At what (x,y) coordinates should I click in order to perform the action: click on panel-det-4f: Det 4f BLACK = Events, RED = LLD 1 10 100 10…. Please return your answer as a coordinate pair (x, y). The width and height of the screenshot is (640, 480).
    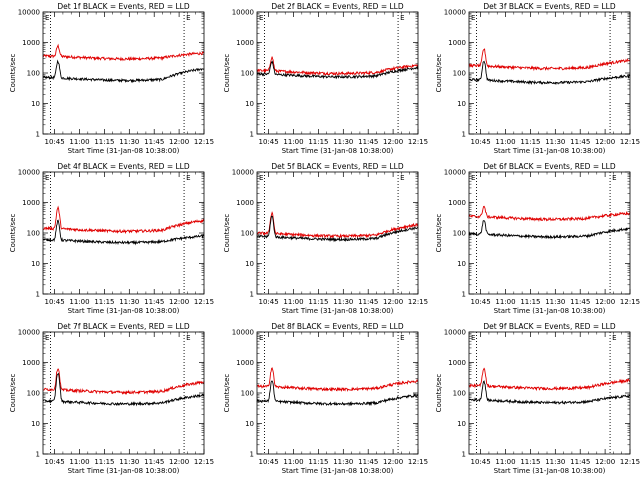
    Looking at the image, I should click on (111, 238).